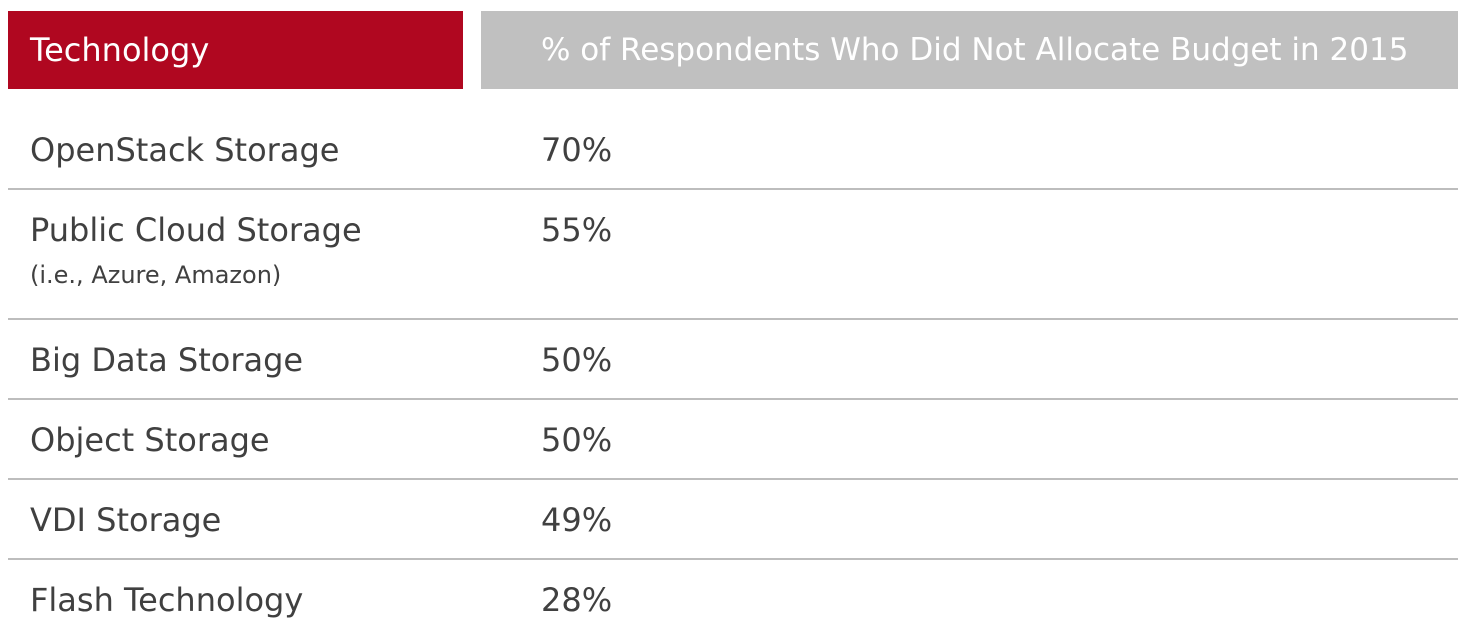 Image resolution: width=1458 pixels, height=640 pixels. Describe the element at coordinates (235, 50) in the screenshot. I see `column-header-technology: Technology` at that location.